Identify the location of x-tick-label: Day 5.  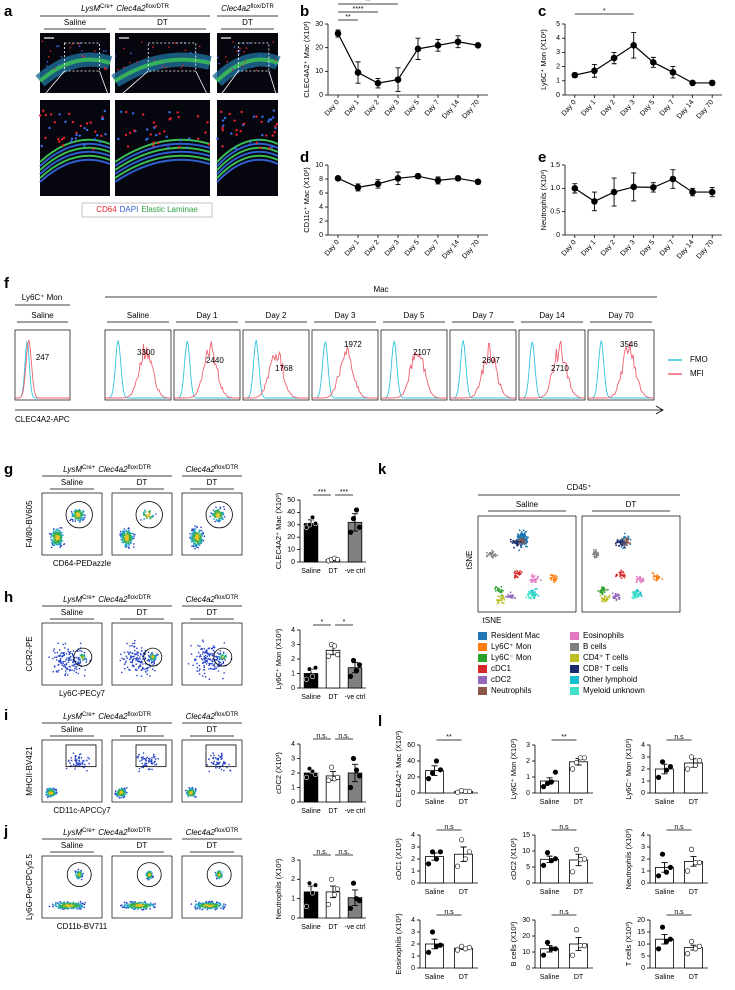
(412, 248).